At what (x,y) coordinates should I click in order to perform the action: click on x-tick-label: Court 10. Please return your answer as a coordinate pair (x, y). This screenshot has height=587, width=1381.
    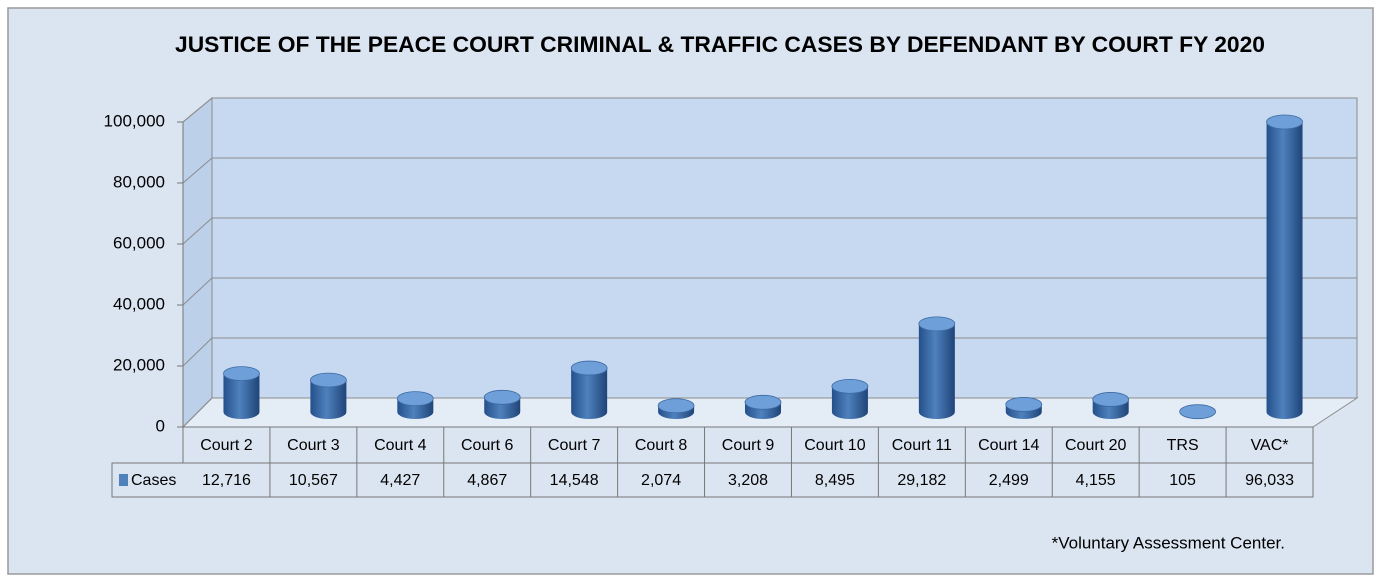
    Looking at the image, I should click on (834, 445).